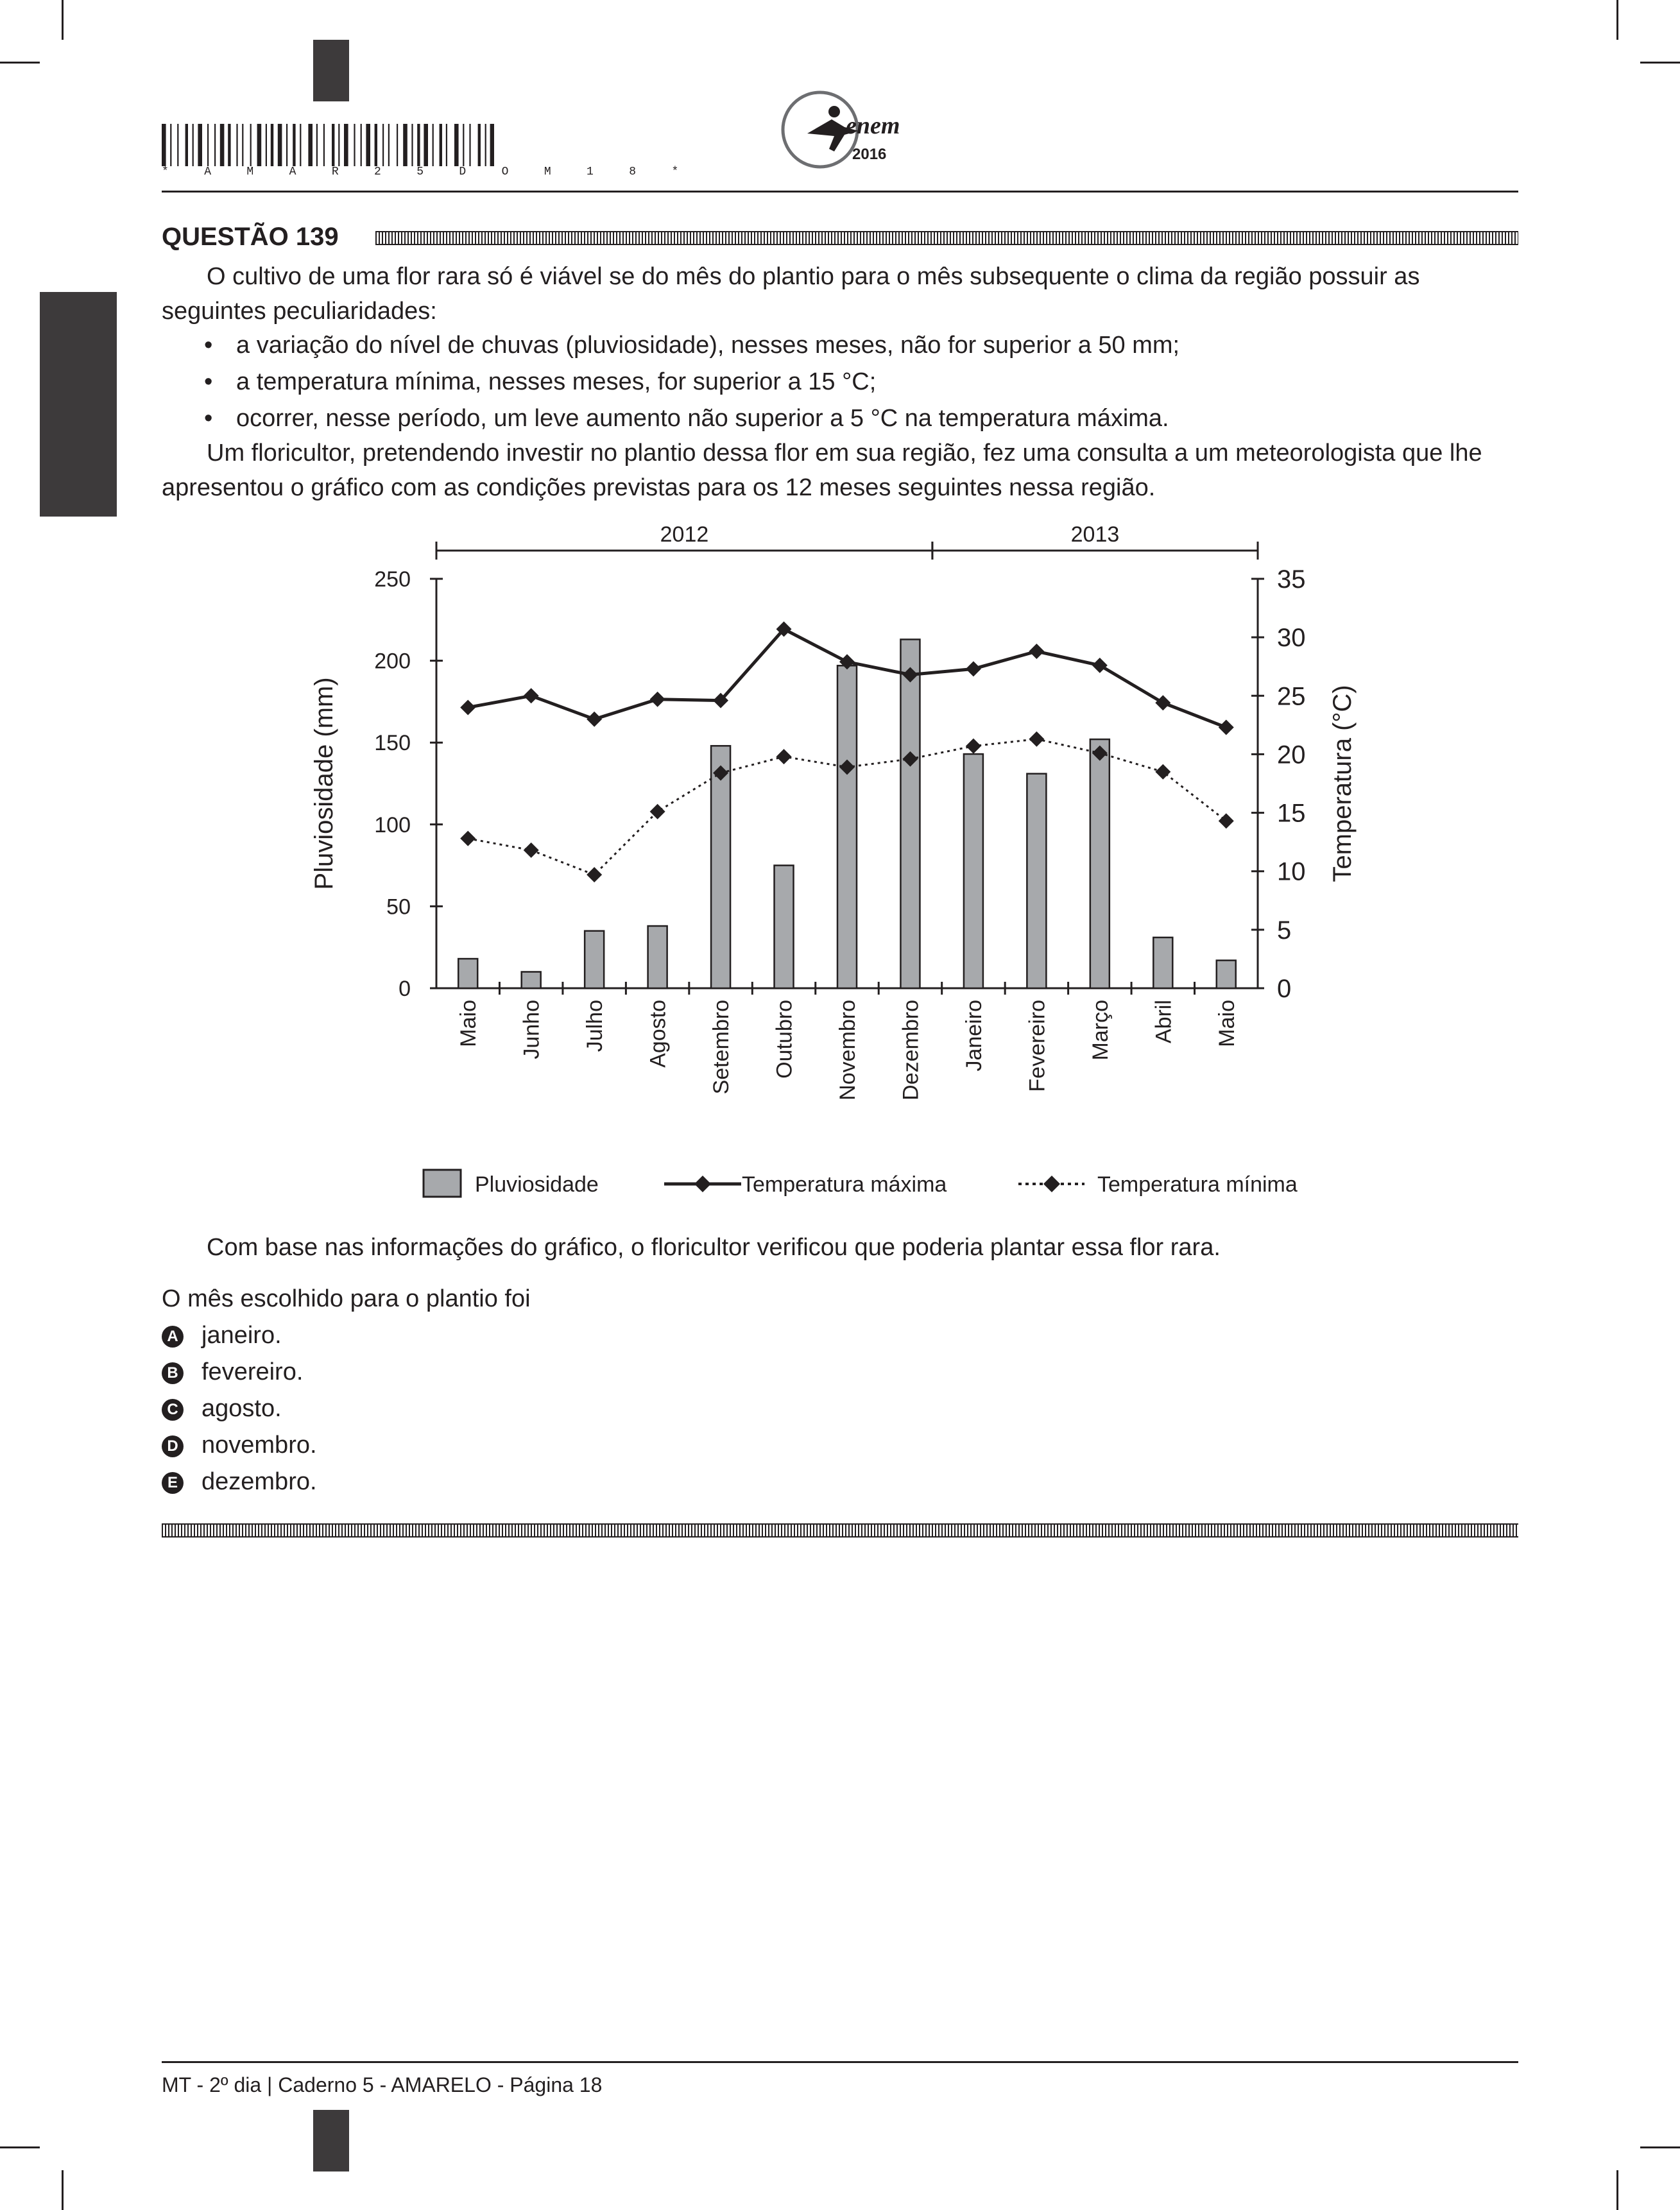  I want to click on choice-letter: A, so click(173, 1337).